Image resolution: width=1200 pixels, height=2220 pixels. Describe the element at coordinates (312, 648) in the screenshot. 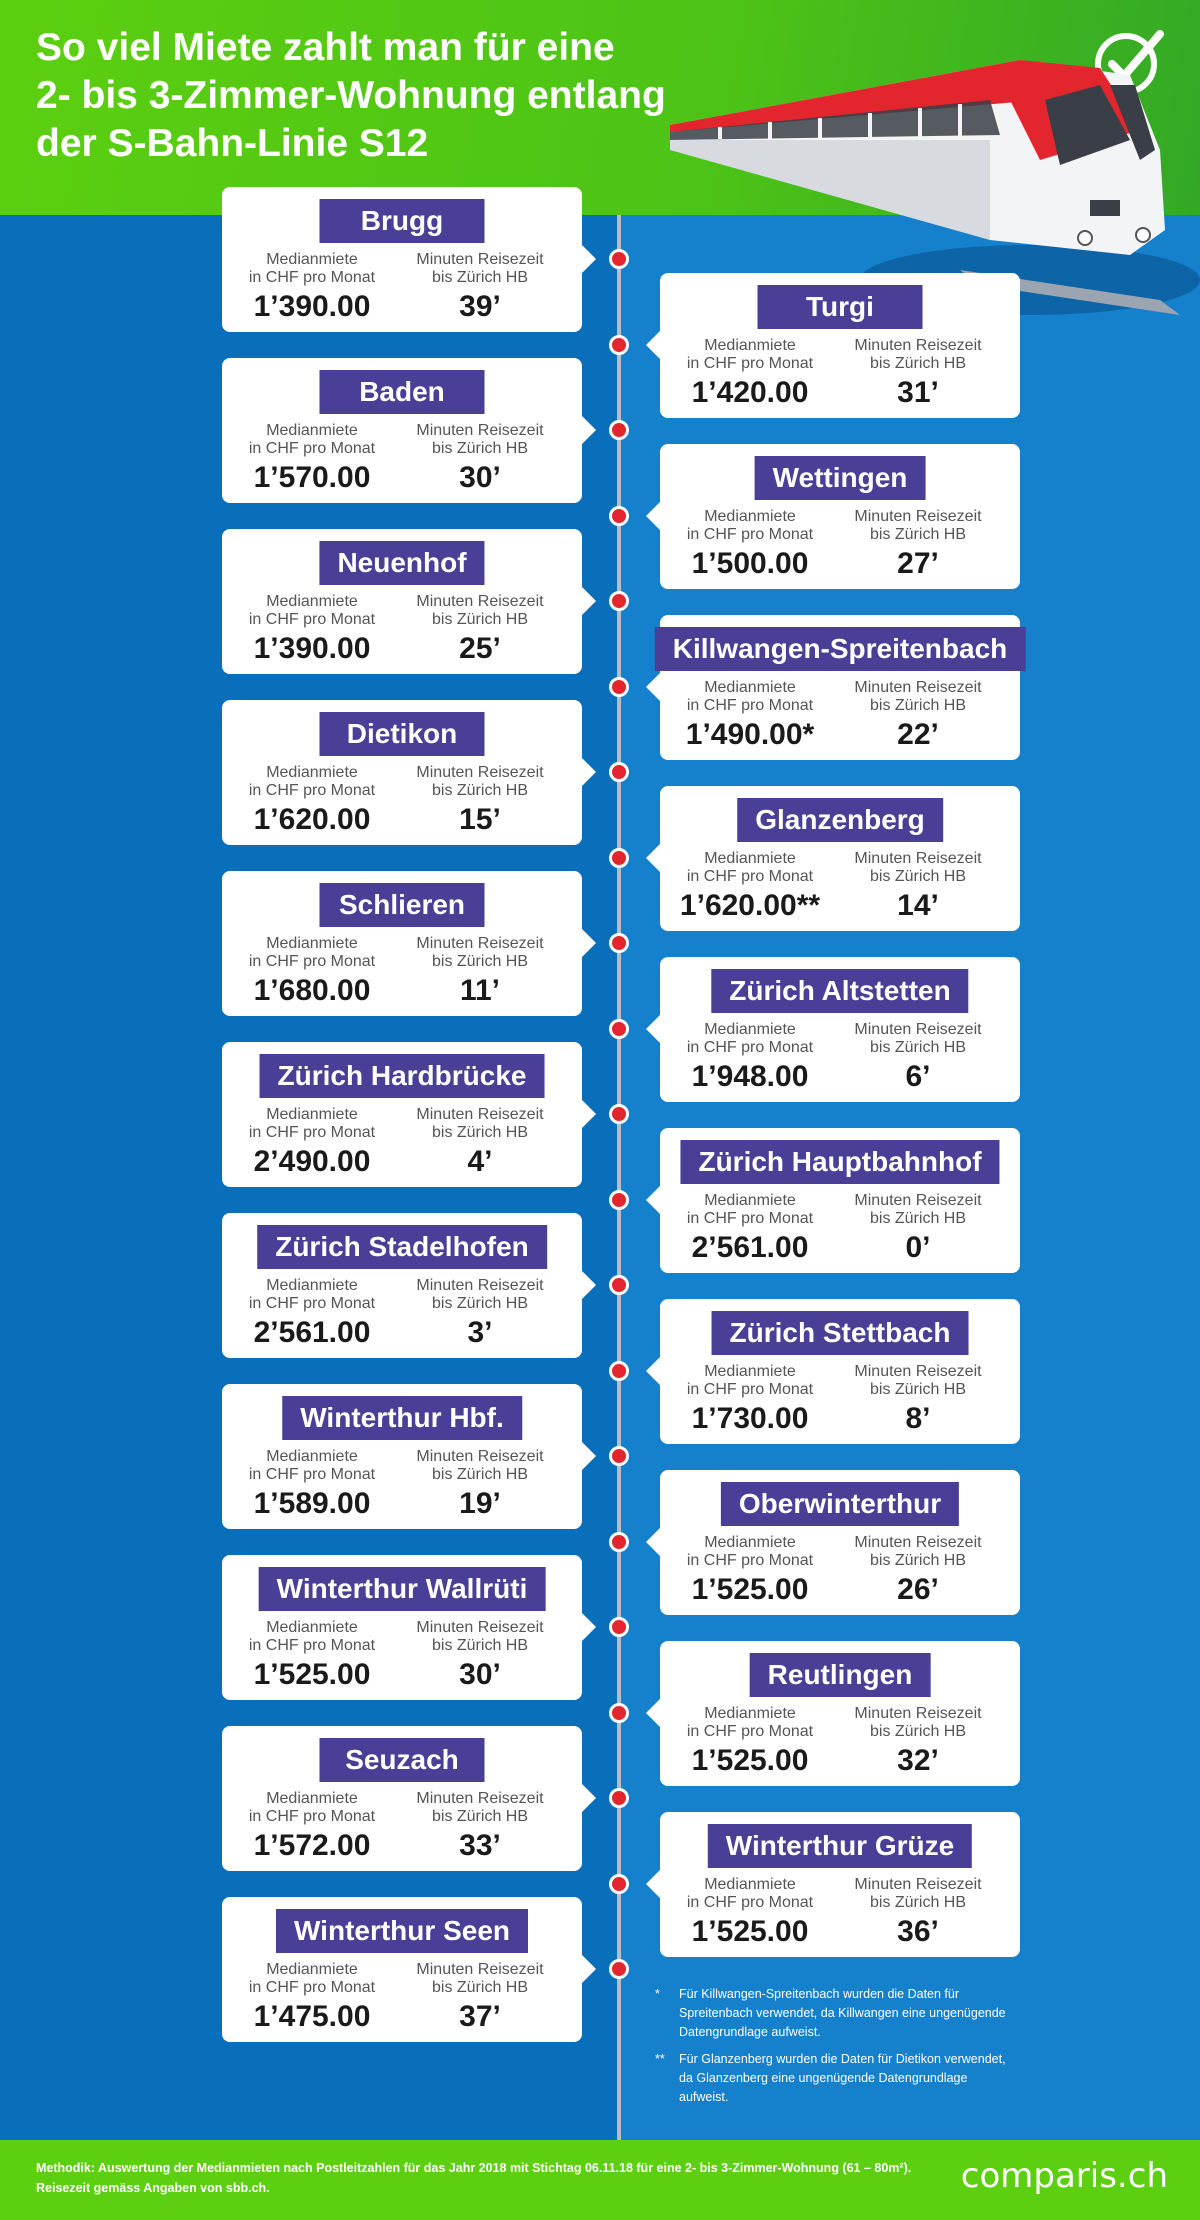

I see `rent-value: 1’390.00` at that location.